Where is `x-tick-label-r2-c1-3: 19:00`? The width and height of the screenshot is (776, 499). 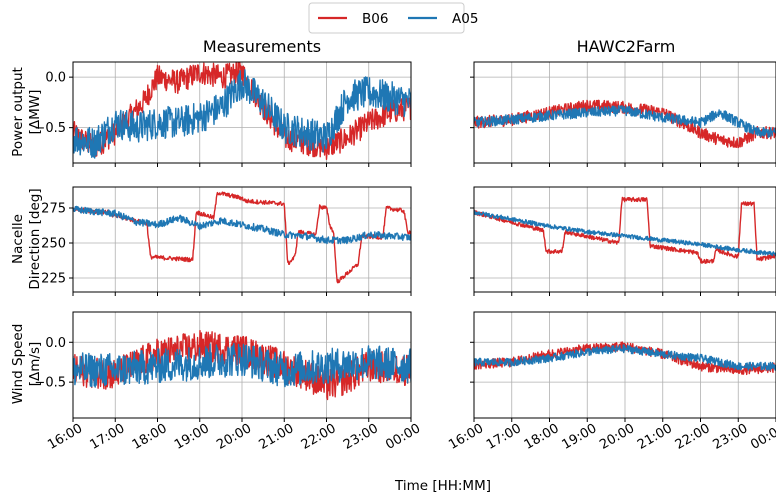 x-tick-label-r2-c1-3: 19:00 is located at coordinates (580, 437).